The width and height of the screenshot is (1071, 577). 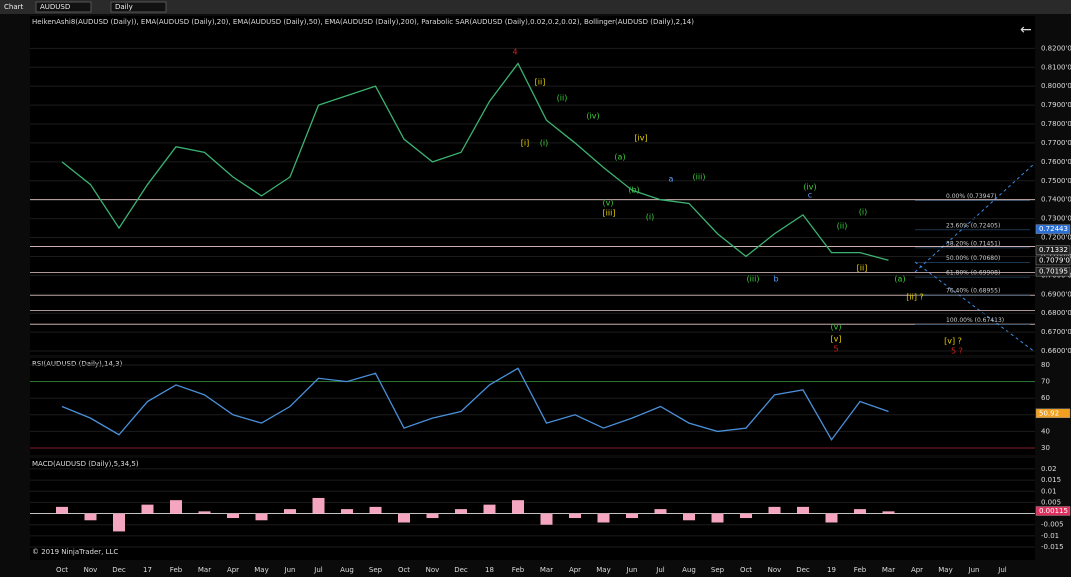 What do you see at coordinates (1056, 86) in the screenshot?
I see `y-tick-label: 0.8000'0` at bounding box center [1056, 86].